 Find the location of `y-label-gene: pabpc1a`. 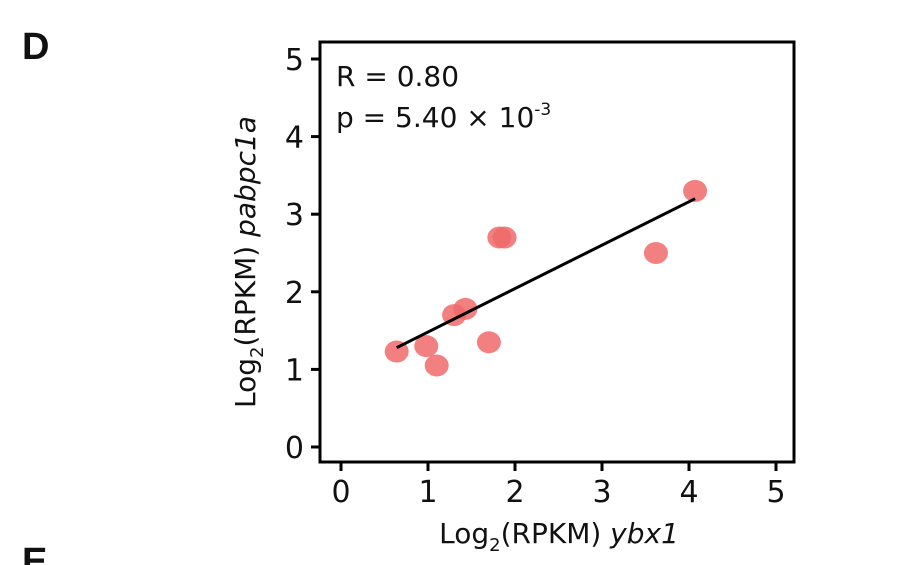

y-label-gene: pabpc1a is located at coordinates (245, 177).